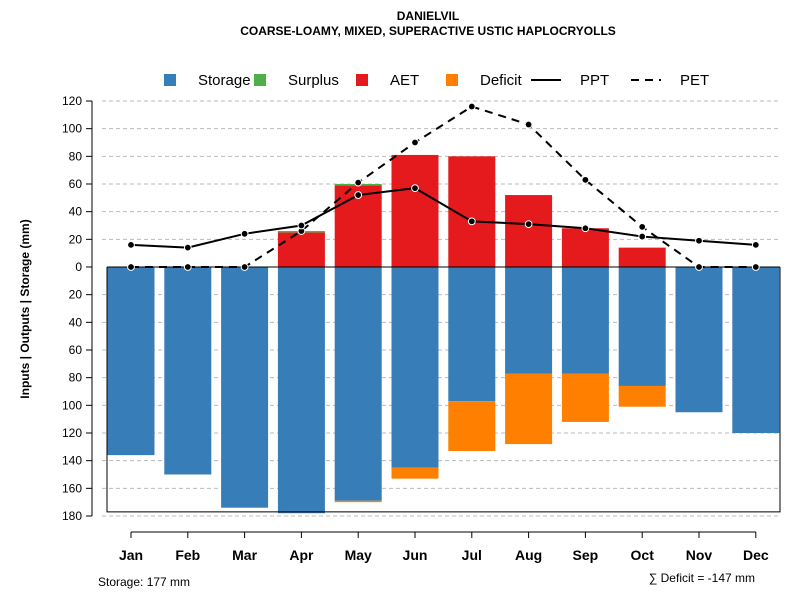 The image size is (800, 600). What do you see at coordinates (313, 80) in the screenshot?
I see `legend-label: Surplus` at bounding box center [313, 80].